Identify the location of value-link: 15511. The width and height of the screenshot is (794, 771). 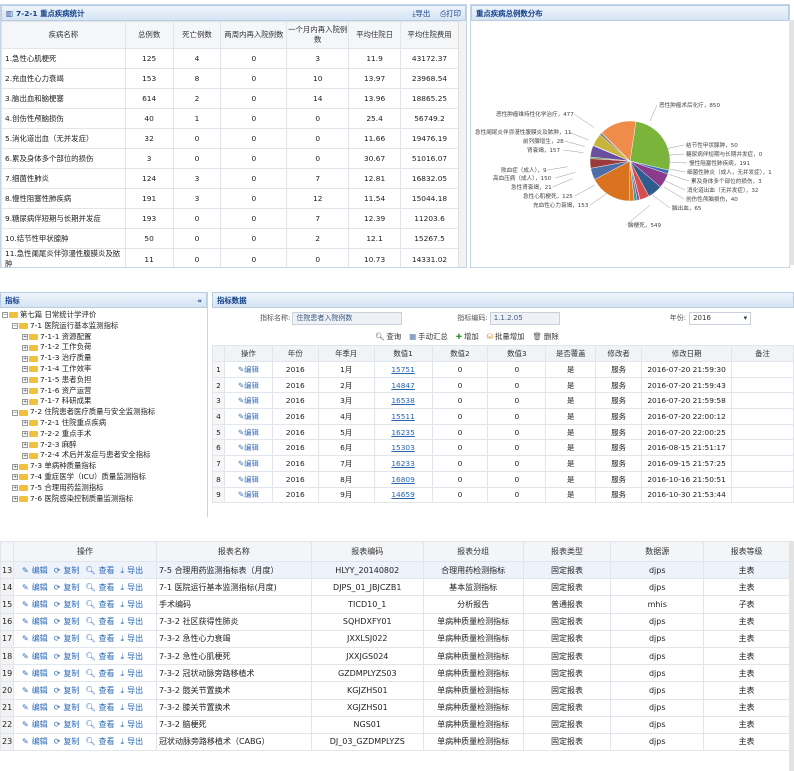
(403, 416).